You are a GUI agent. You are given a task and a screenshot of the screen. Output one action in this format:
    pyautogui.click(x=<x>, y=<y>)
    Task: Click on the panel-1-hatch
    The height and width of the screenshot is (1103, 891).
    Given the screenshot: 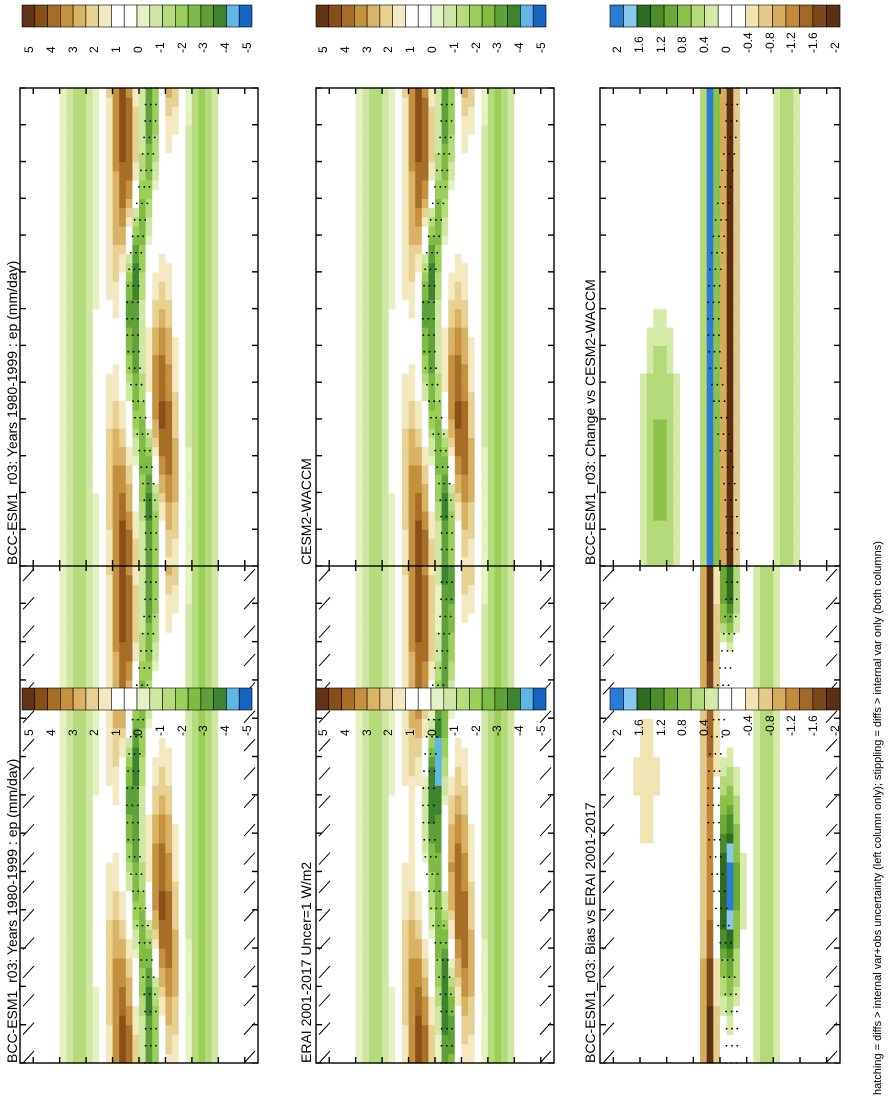 What is the action you would take?
    pyautogui.click(x=28, y=858)
    